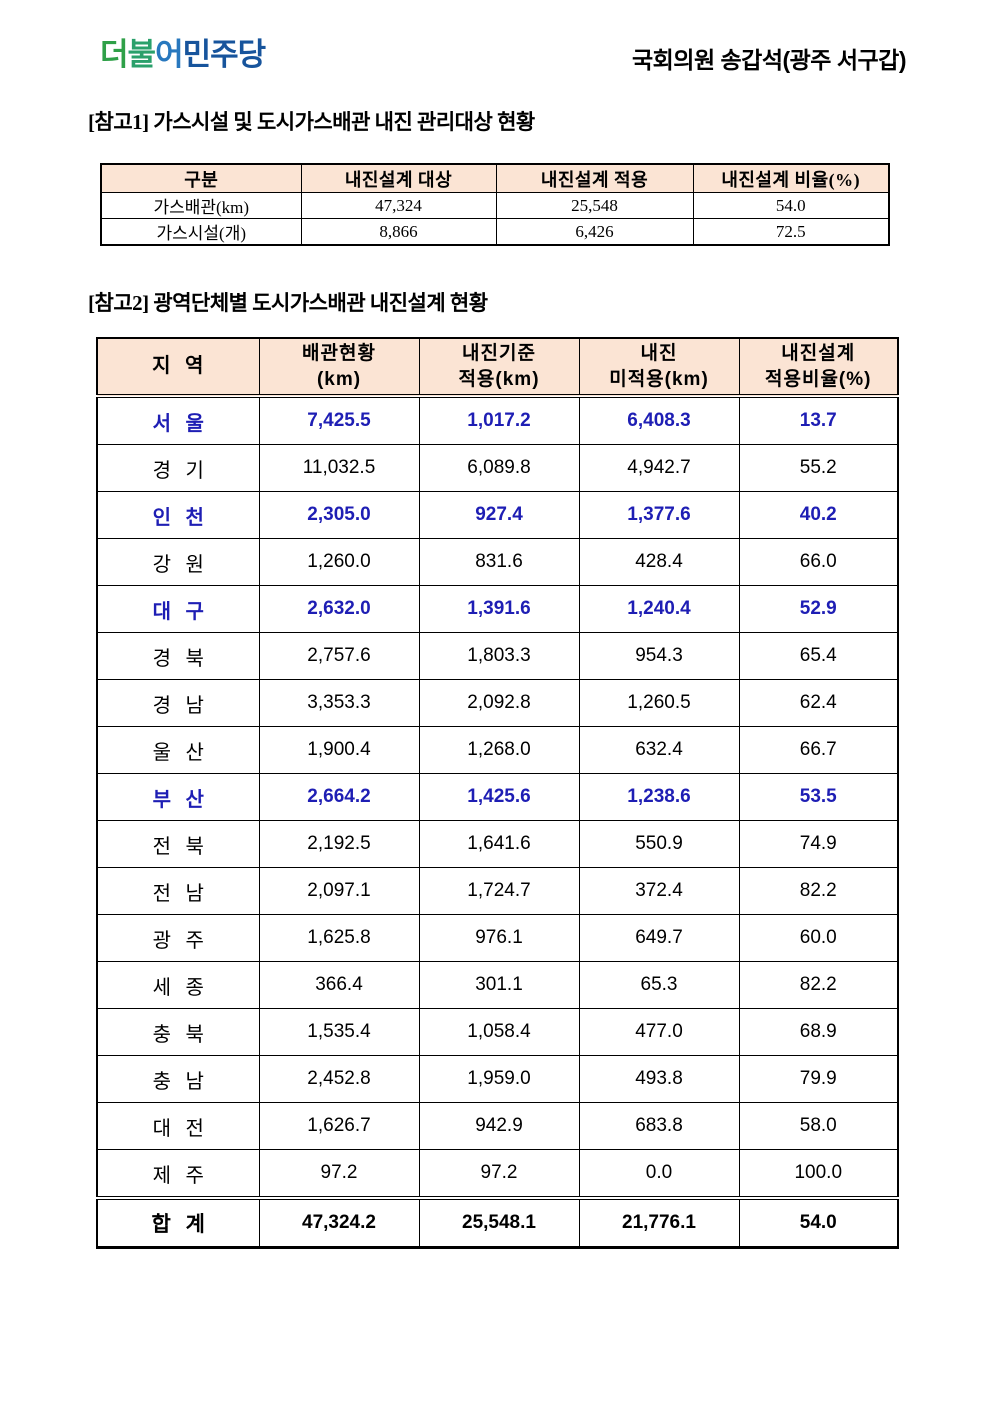 This screenshot has height=1403, width=992. What do you see at coordinates (178, 703) in the screenshot?
I see `region-cell: 경 남` at bounding box center [178, 703].